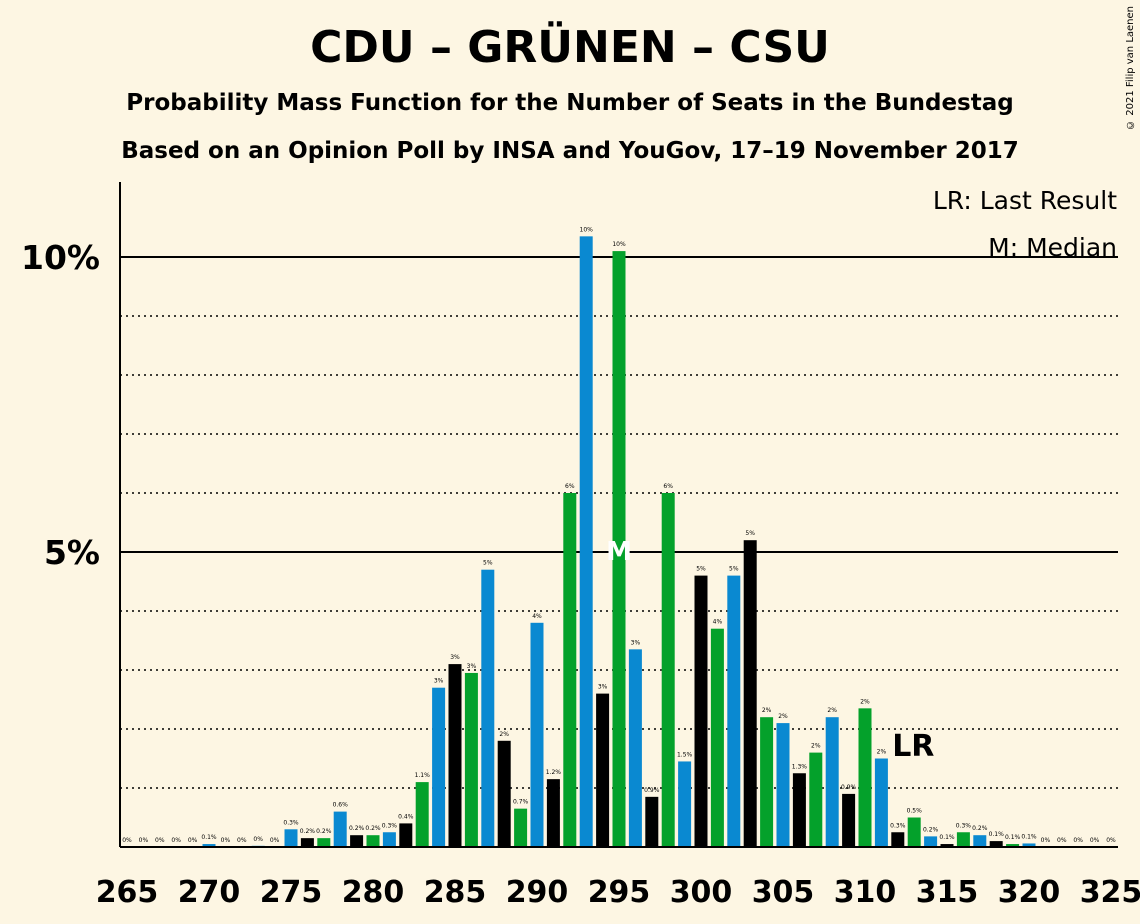  What do you see at coordinates (800, 766) in the screenshot?
I see `data-label: 1.3%` at bounding box center [800, 766].